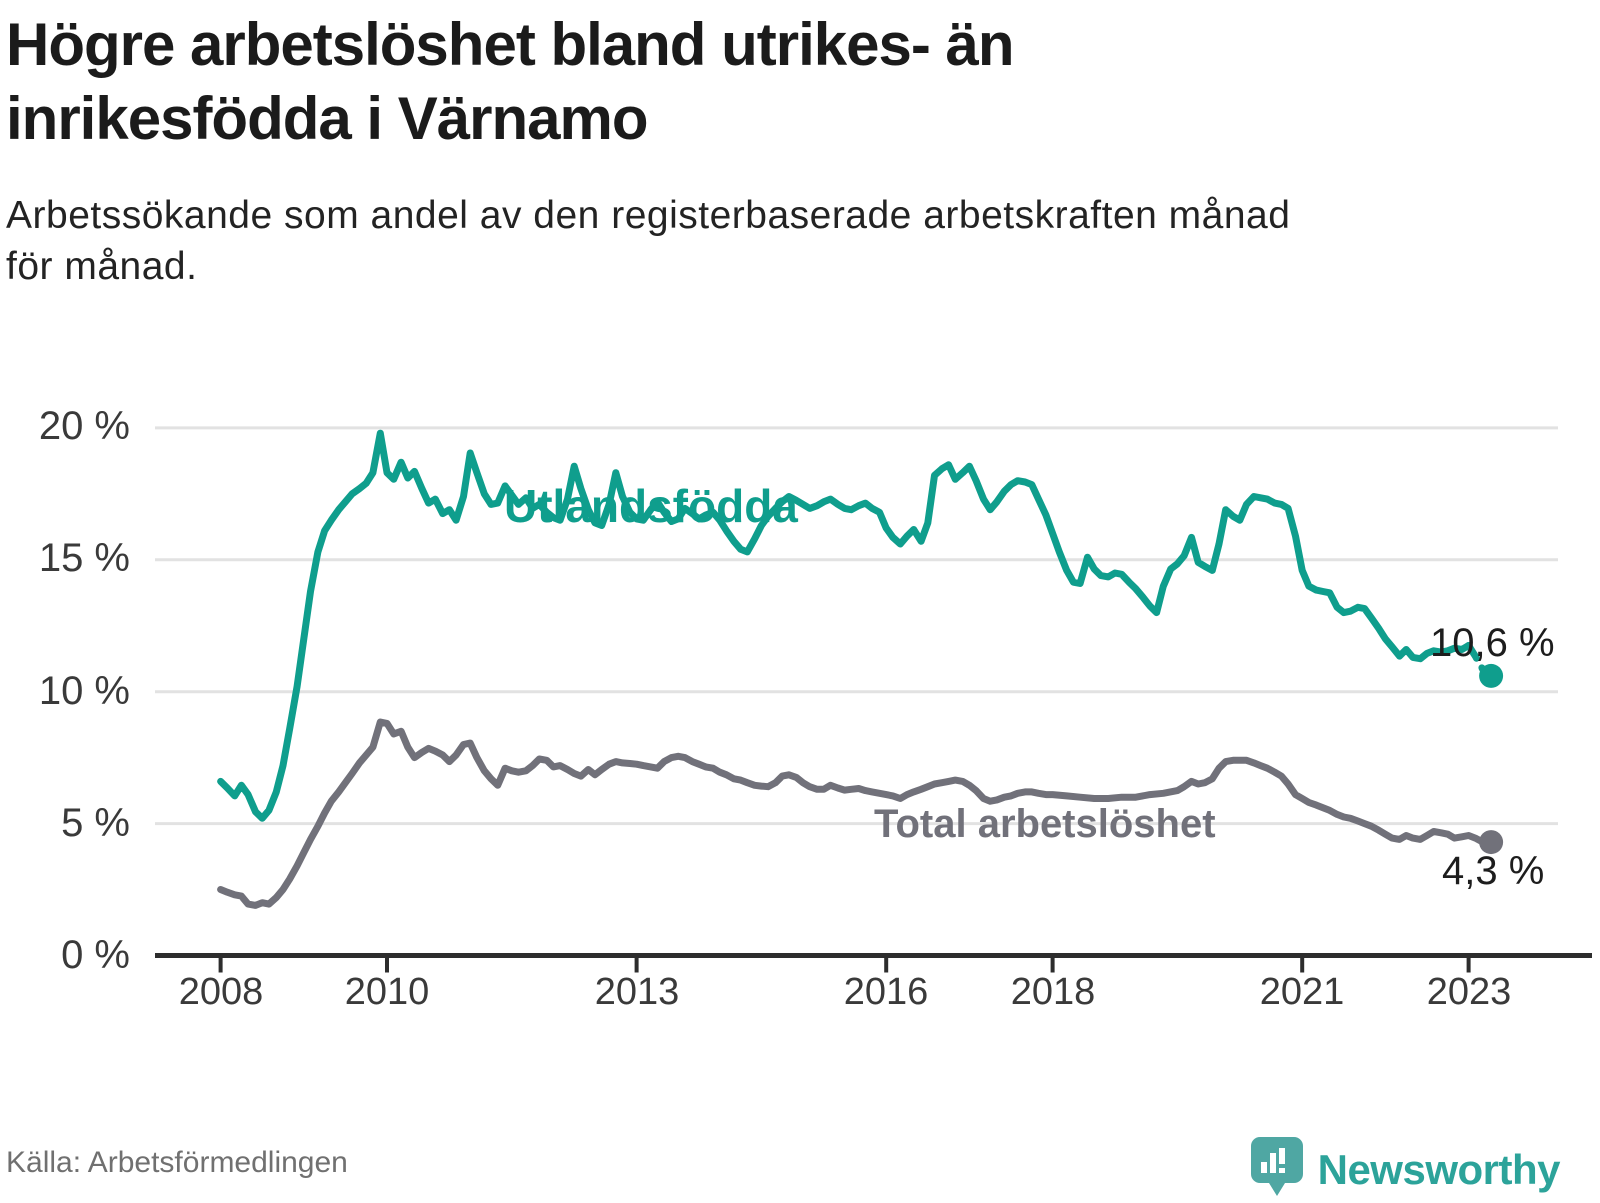 Image resolution: width=1600 pixels, height=1203 pixels. I want to click on chart-subtitle-line2: för månad., so click(102, 266).